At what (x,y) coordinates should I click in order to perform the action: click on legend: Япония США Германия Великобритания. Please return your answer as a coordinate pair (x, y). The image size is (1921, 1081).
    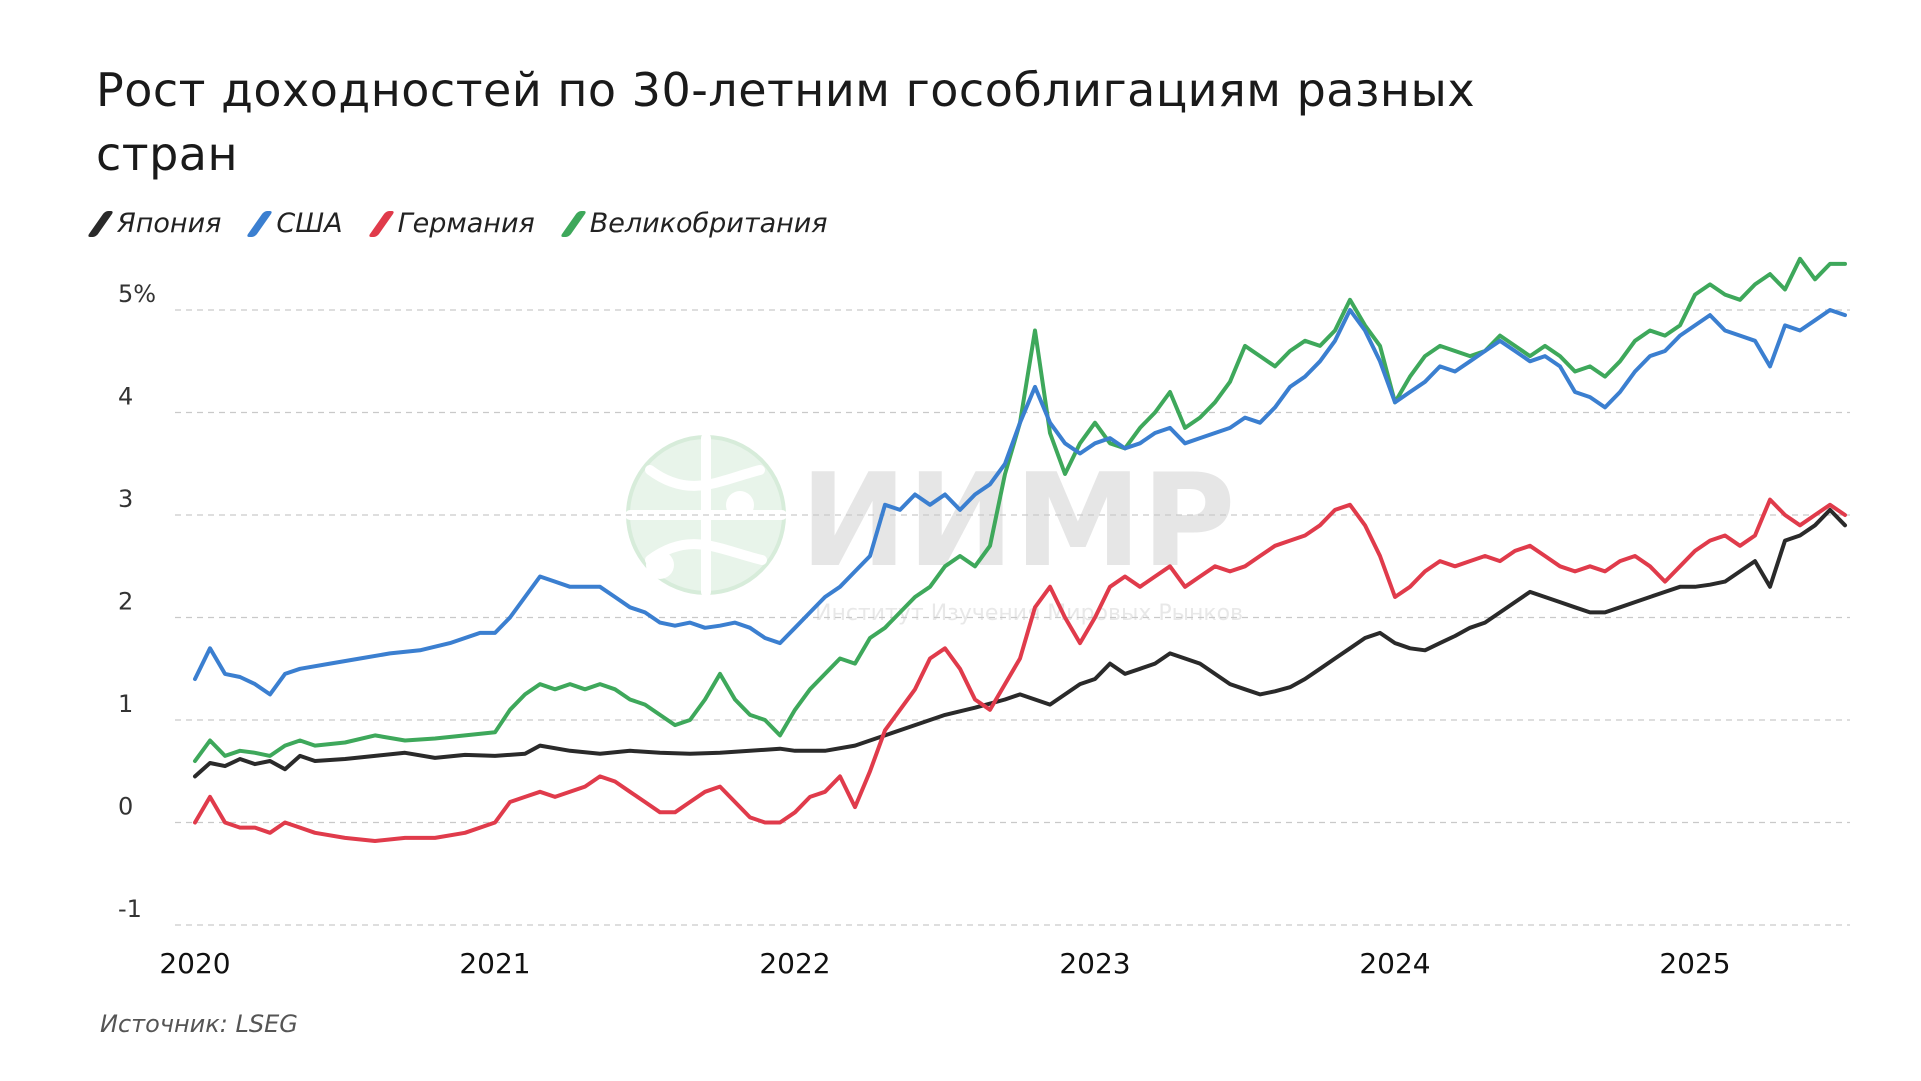
    Looking at the image, I should click on (457, 223).